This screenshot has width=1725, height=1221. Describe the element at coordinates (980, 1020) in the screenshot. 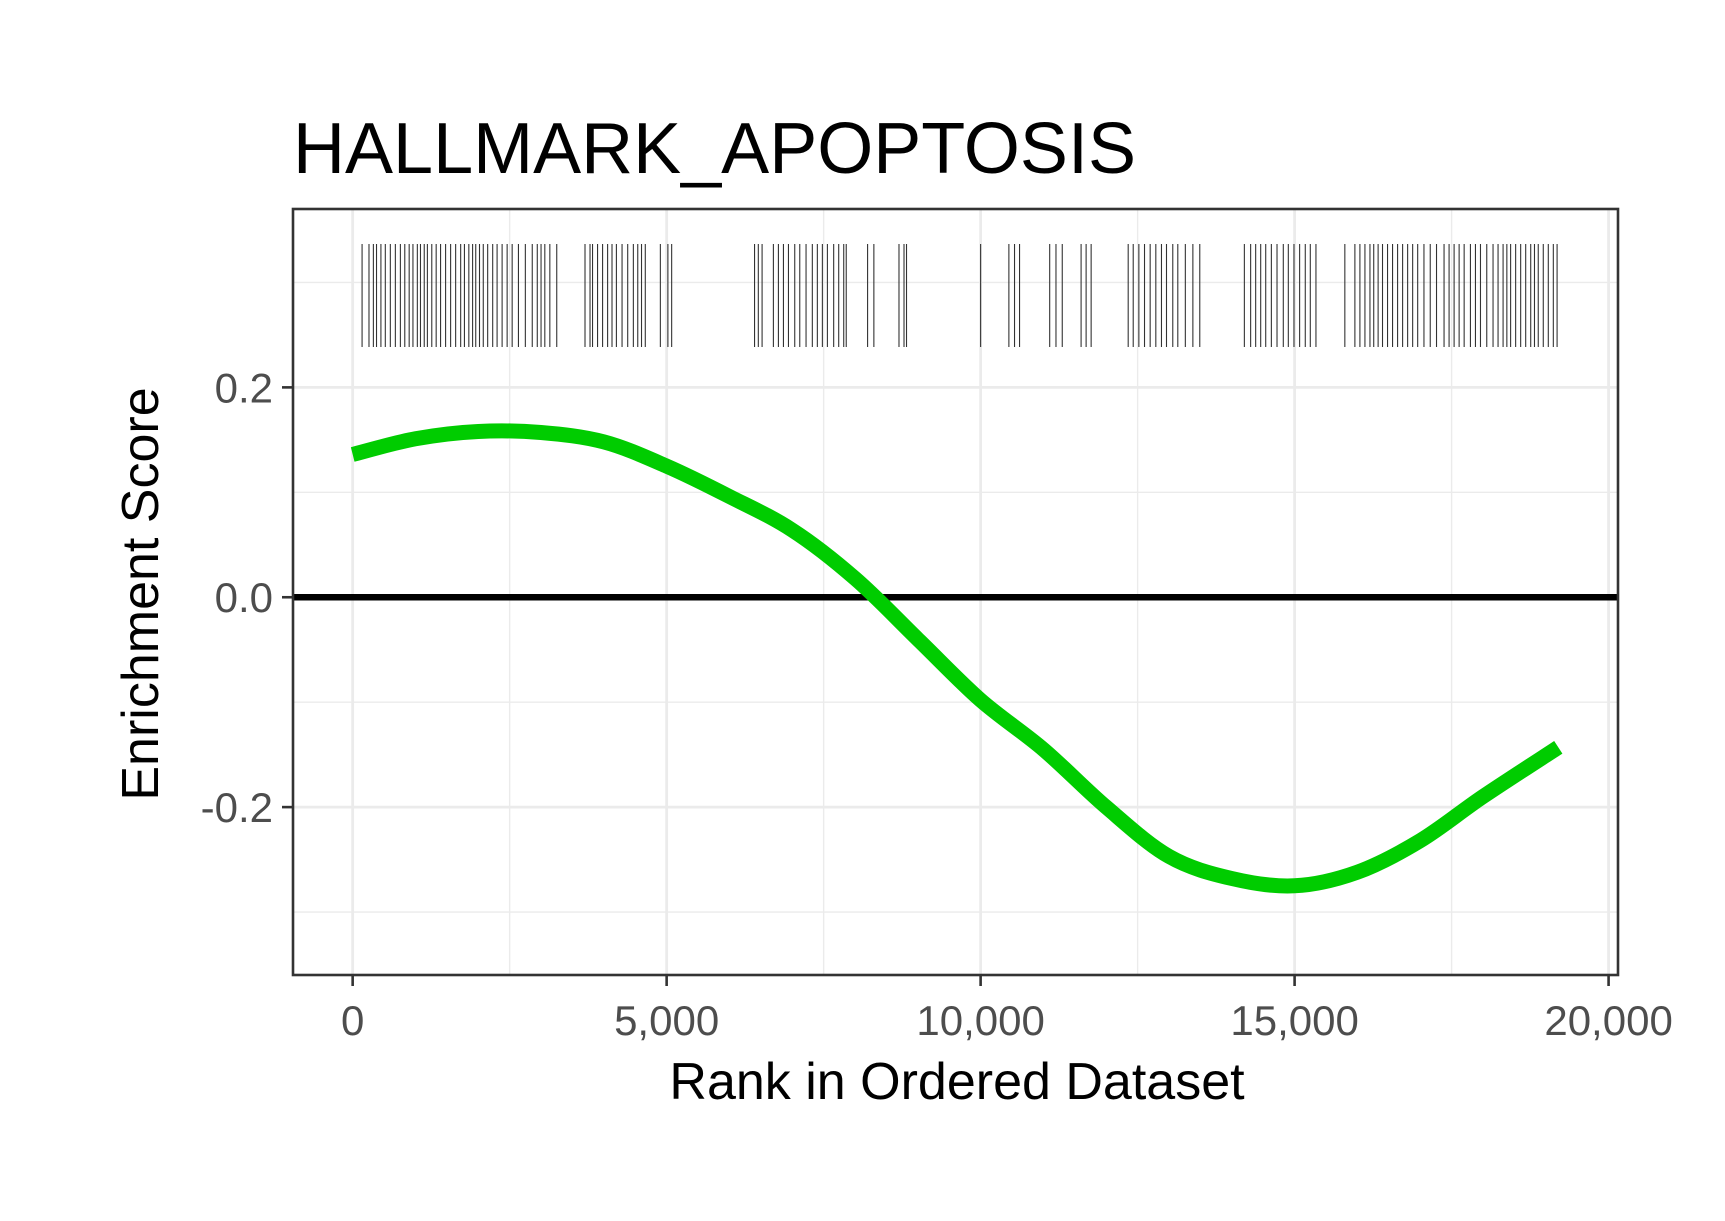

I see `x-tick-label: 10,000` at that location.